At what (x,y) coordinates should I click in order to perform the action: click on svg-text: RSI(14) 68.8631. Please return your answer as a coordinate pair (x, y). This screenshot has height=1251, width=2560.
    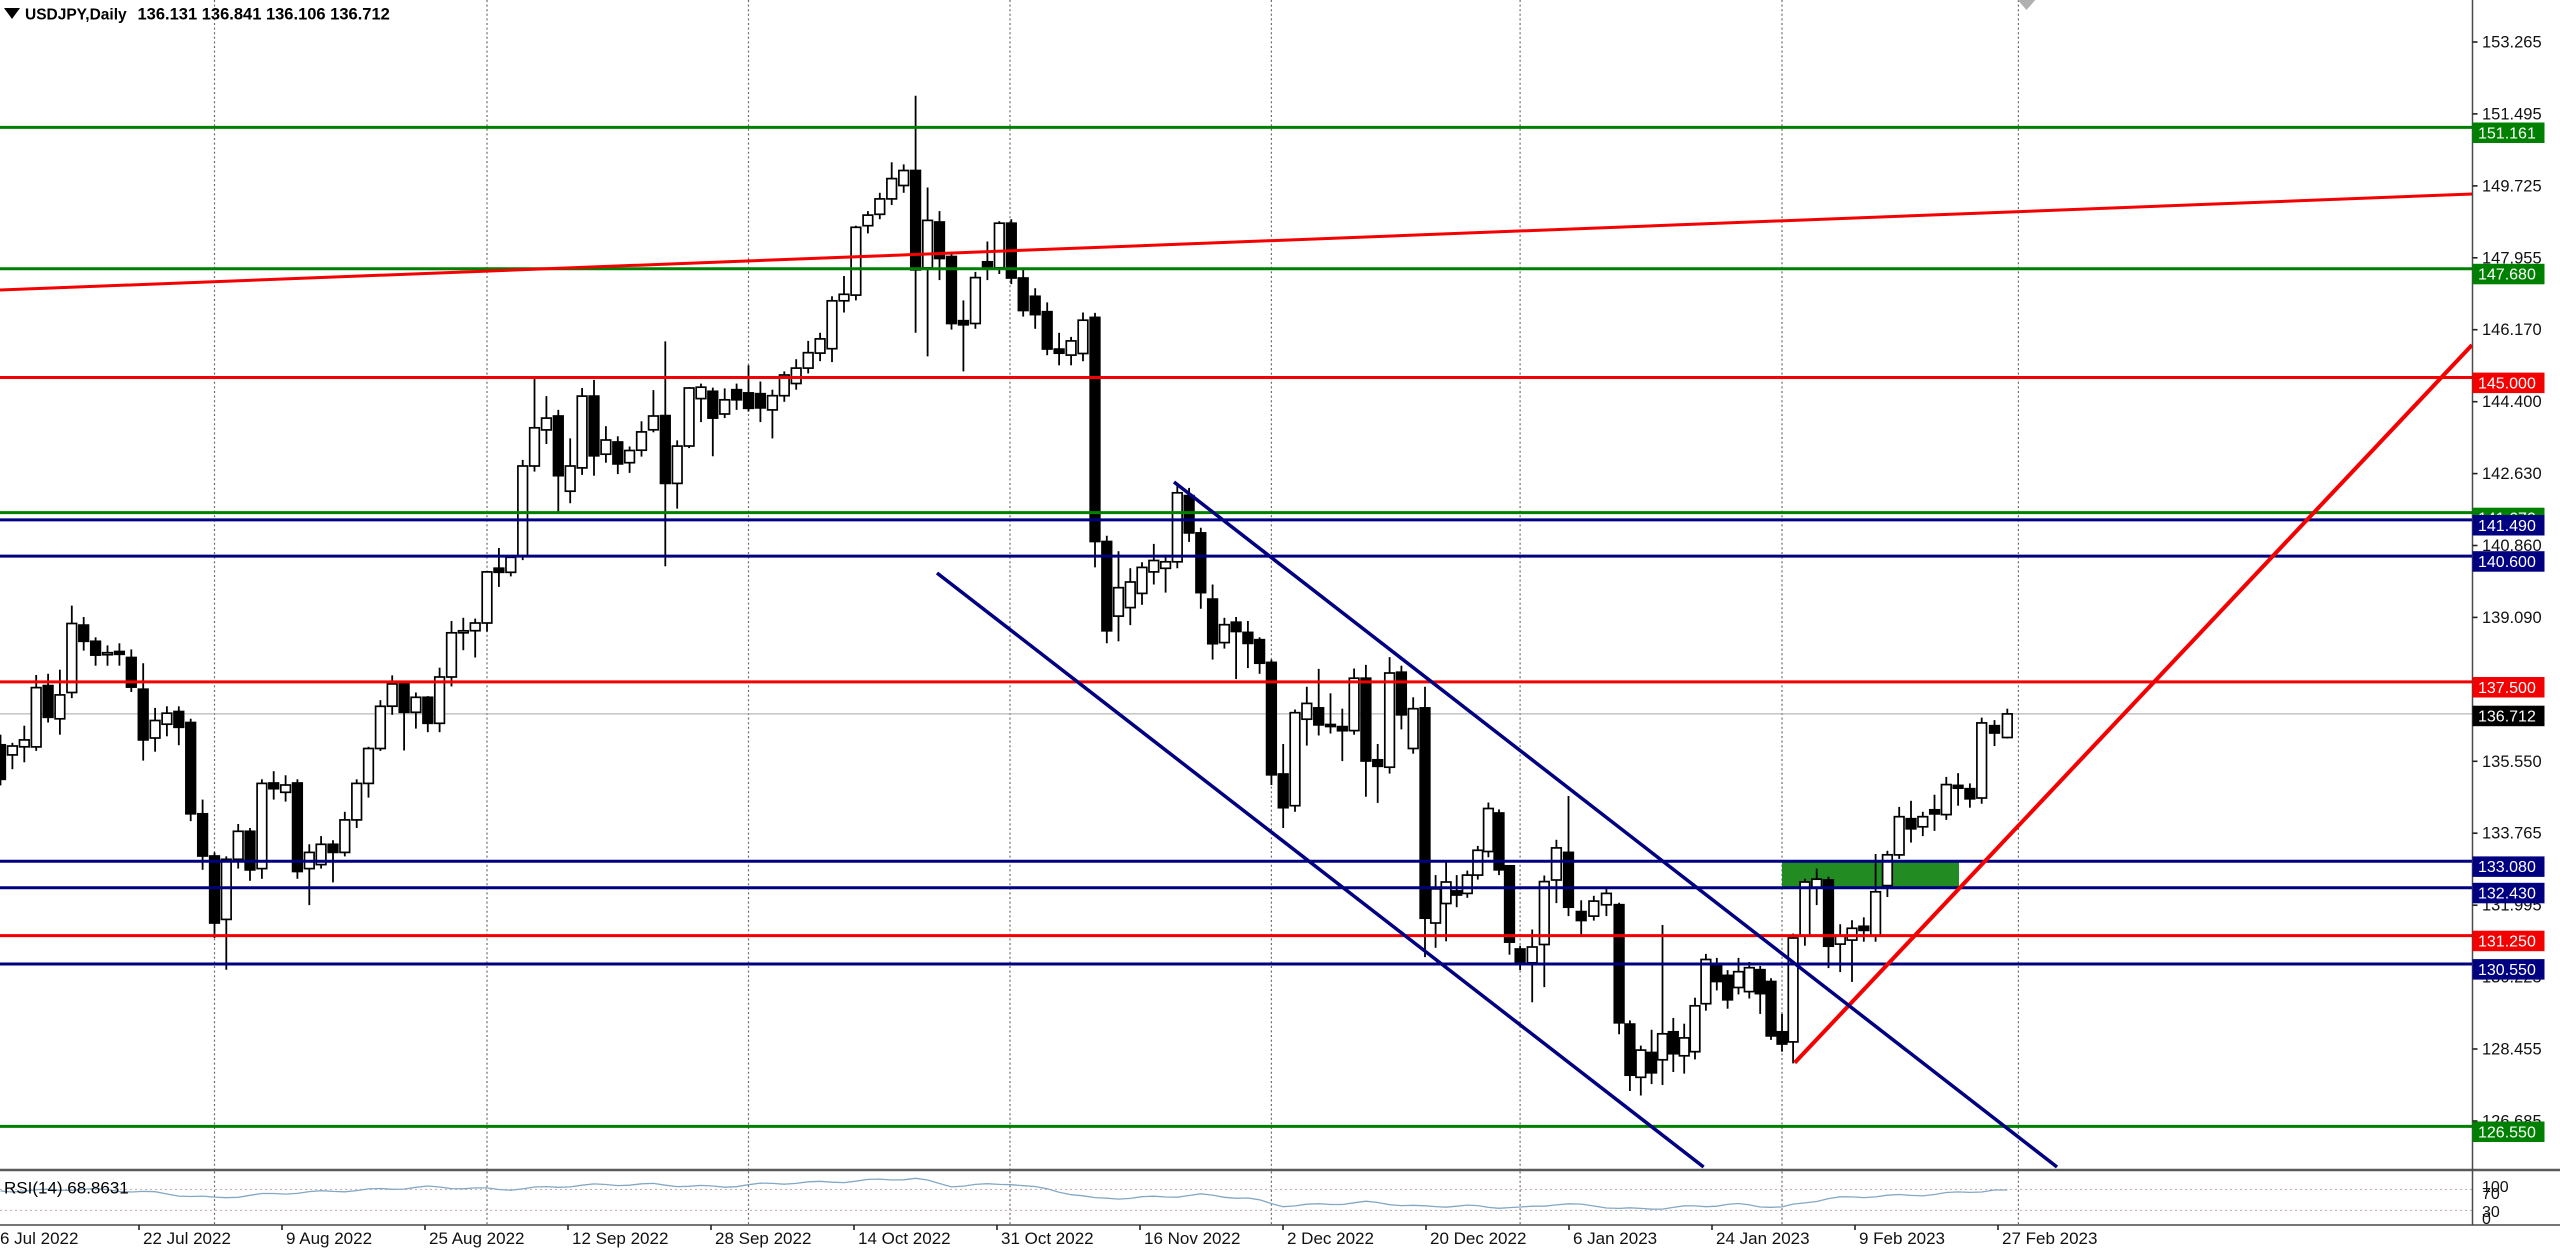
    Looking at the image, I should click on (66, 1188).